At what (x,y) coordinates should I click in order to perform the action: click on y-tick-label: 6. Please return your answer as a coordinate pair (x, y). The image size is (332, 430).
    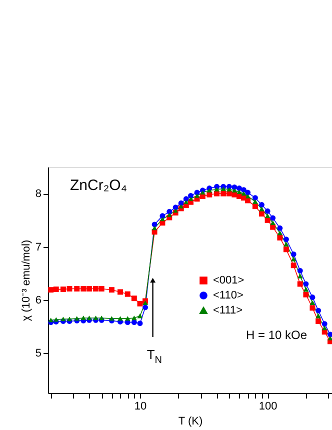
    Looking at the image, I should click on (38, 300).